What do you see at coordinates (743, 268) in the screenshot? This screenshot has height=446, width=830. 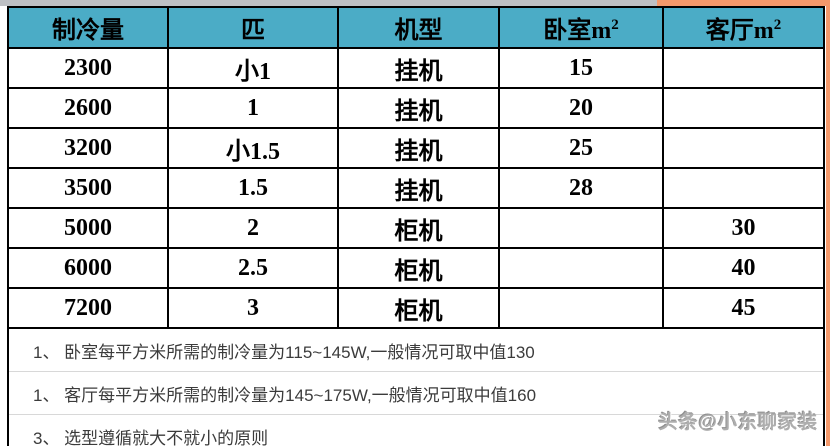 I see `cell-livingroom: 40` at bounding box center [743, 268].